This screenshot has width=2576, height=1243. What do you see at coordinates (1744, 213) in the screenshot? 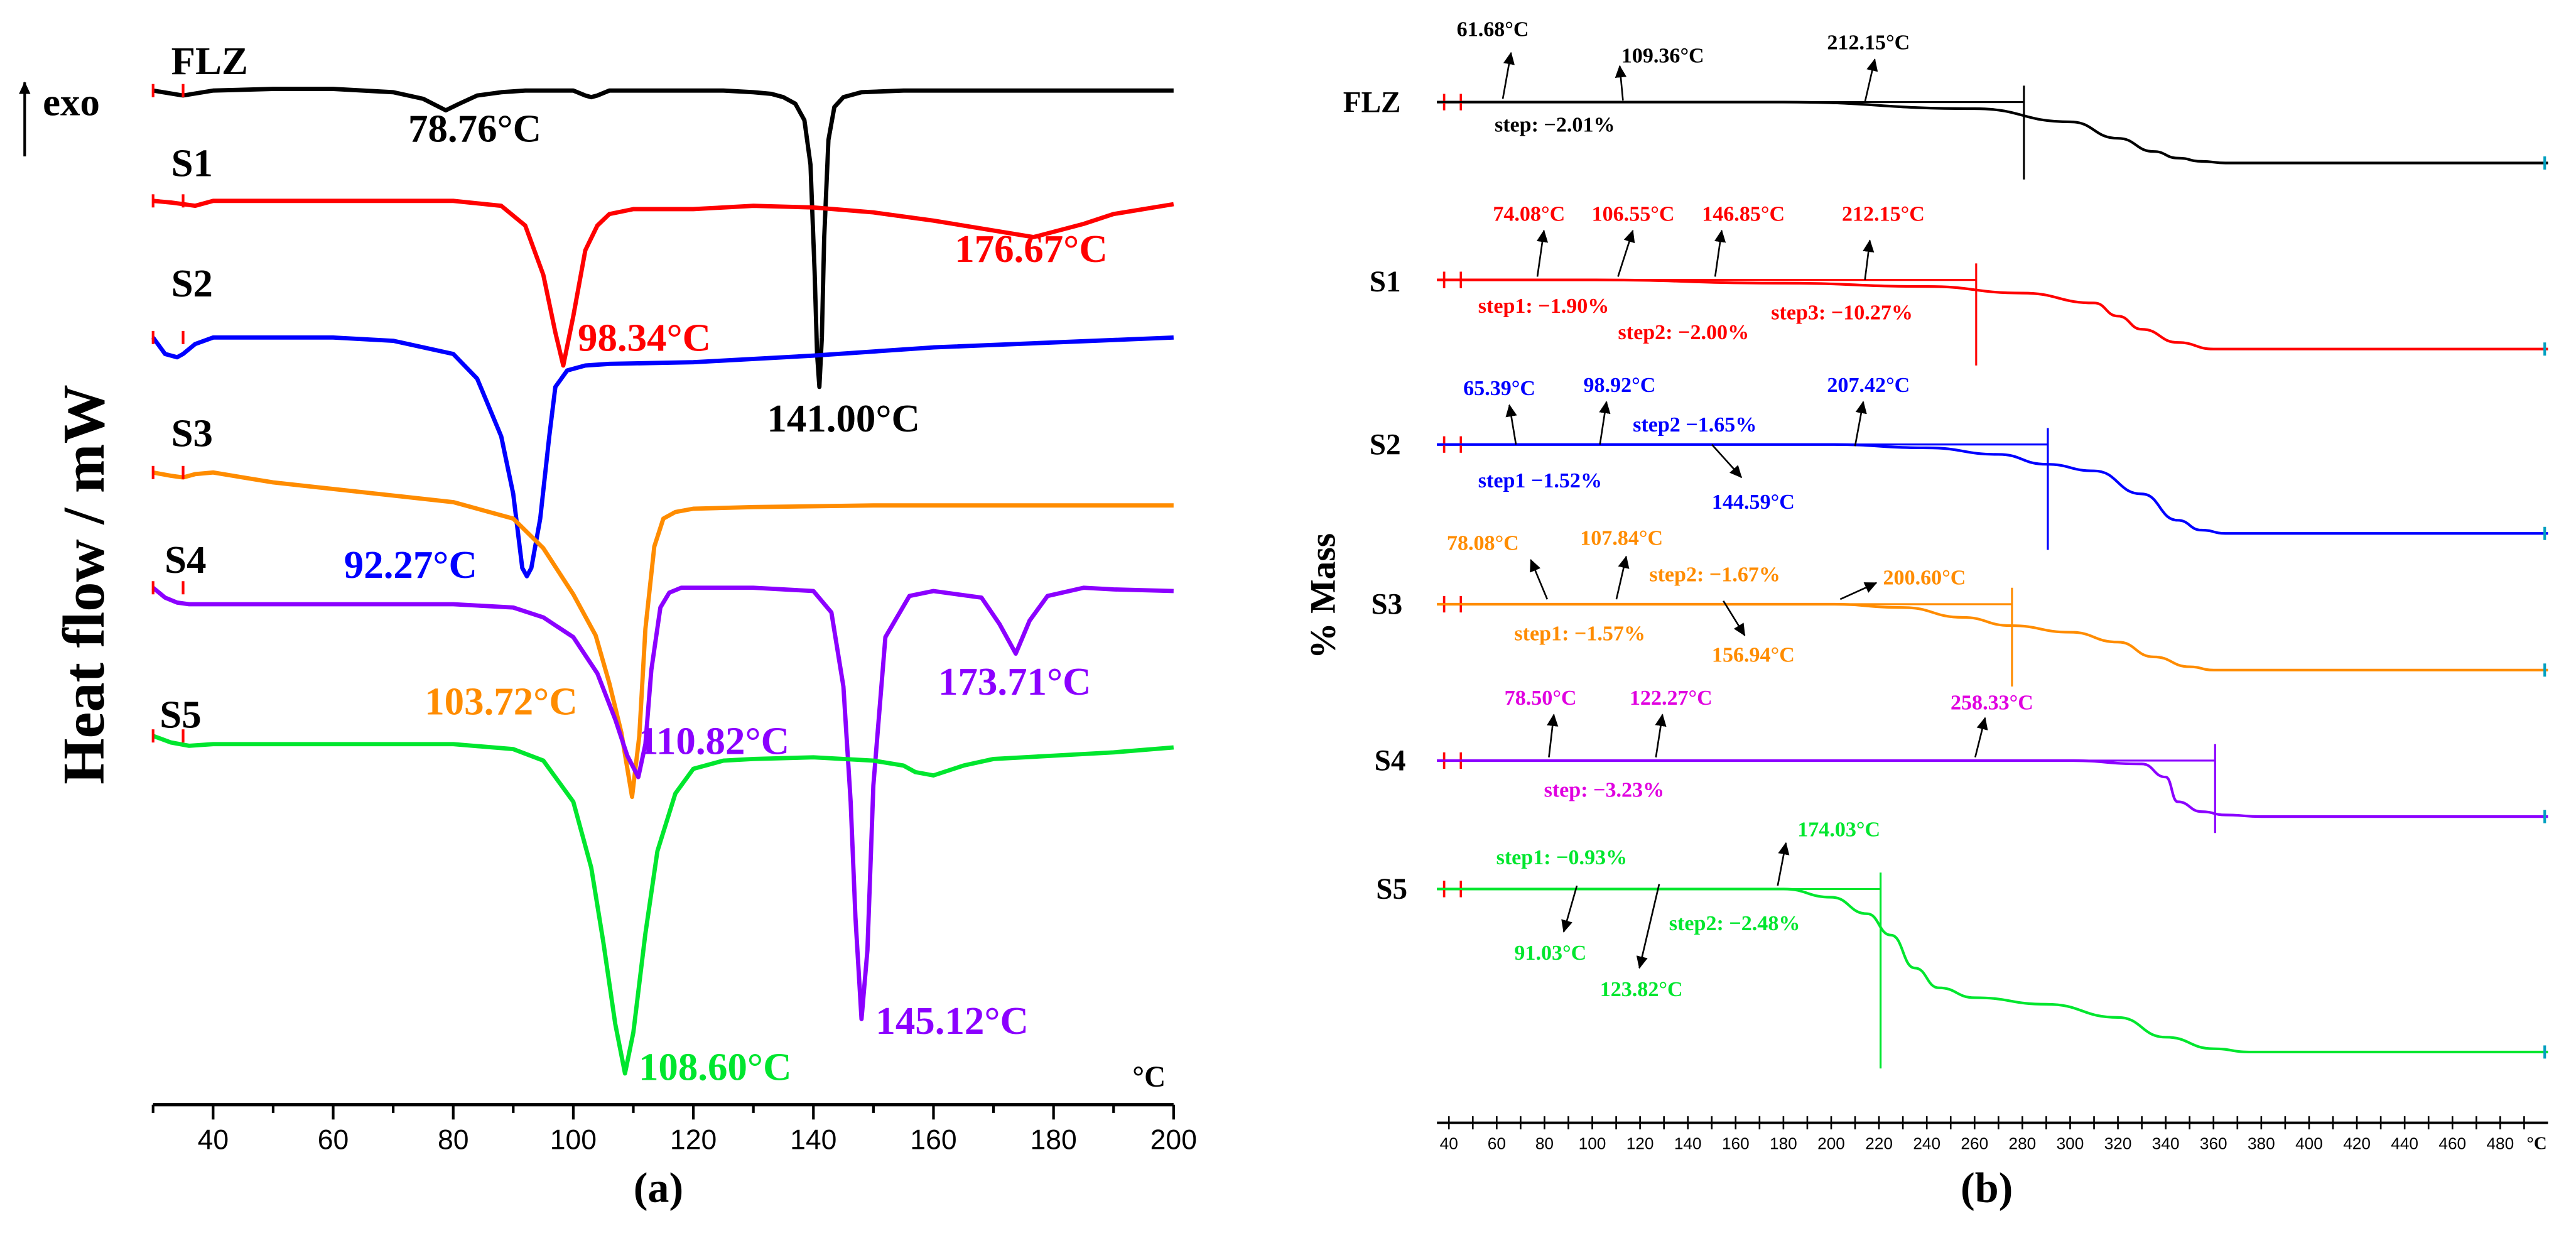
I see `tga-annotation: 146.85°C` at bounding box center [1744, 213].